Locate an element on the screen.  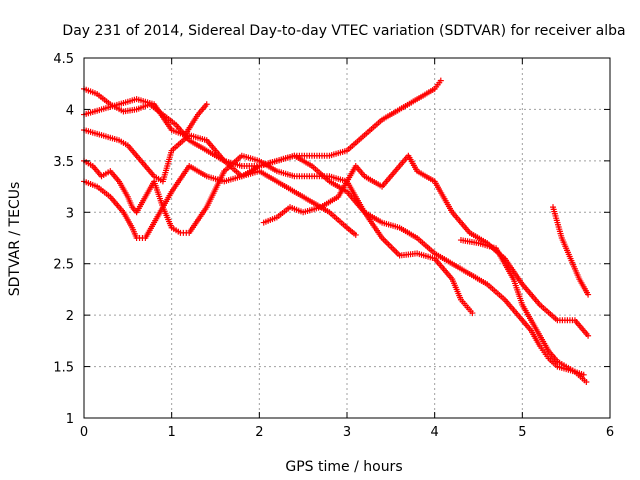
y-tick-label: 4.5 is located at coordinates (63, 59).